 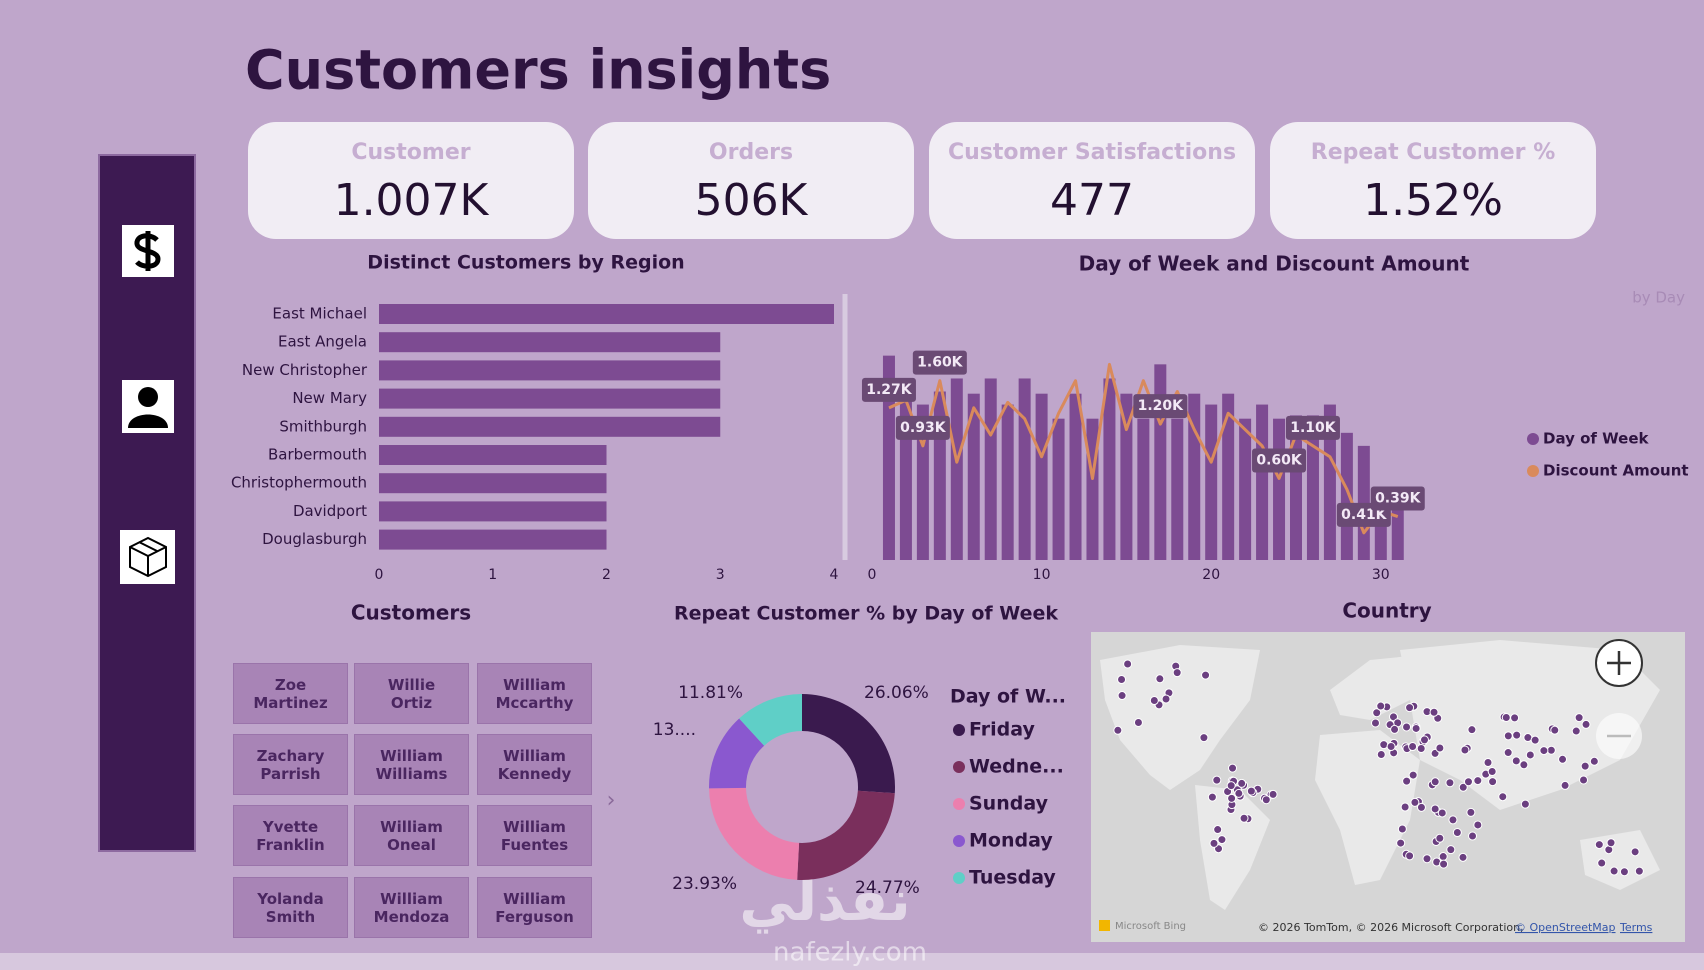 I want to click on customer-cell: Willie Ortiz, so click(x=411, y=693).